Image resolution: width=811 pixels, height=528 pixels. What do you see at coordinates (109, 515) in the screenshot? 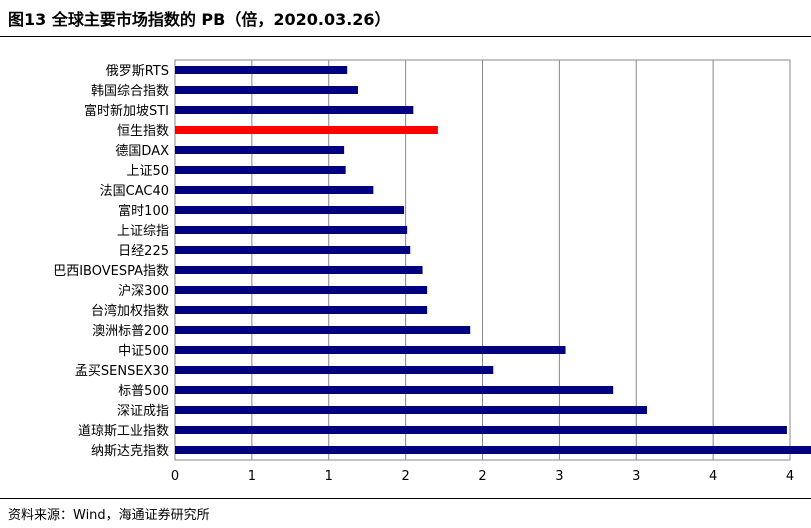
I see `source-note: 资料来源：Wind，海通证券研究所` at bounding box center [109, 515].